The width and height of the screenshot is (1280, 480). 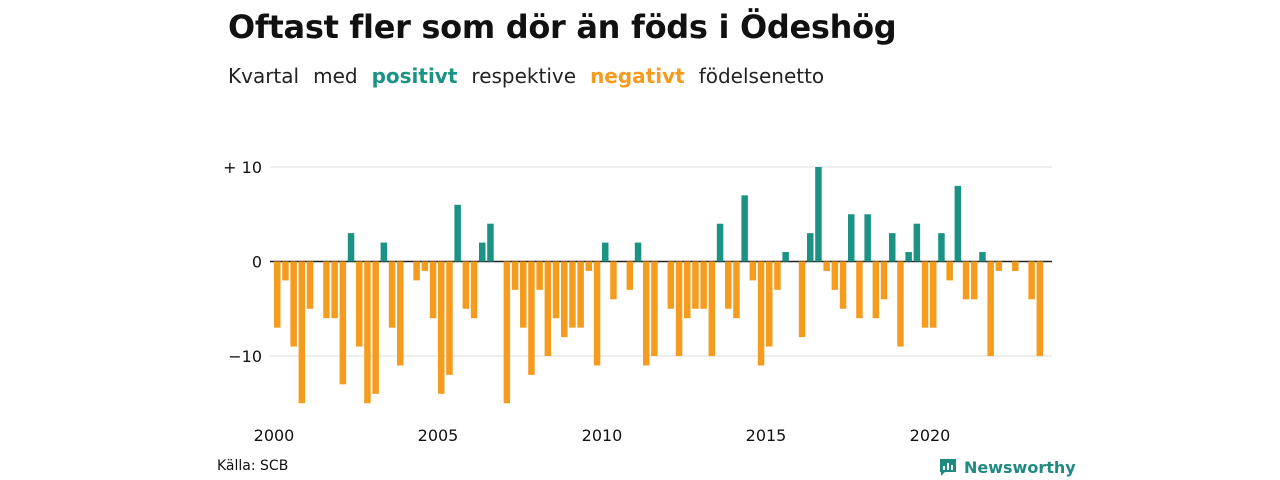 I want to click on x-tick-label: 2000, so click(x=274, y=435).